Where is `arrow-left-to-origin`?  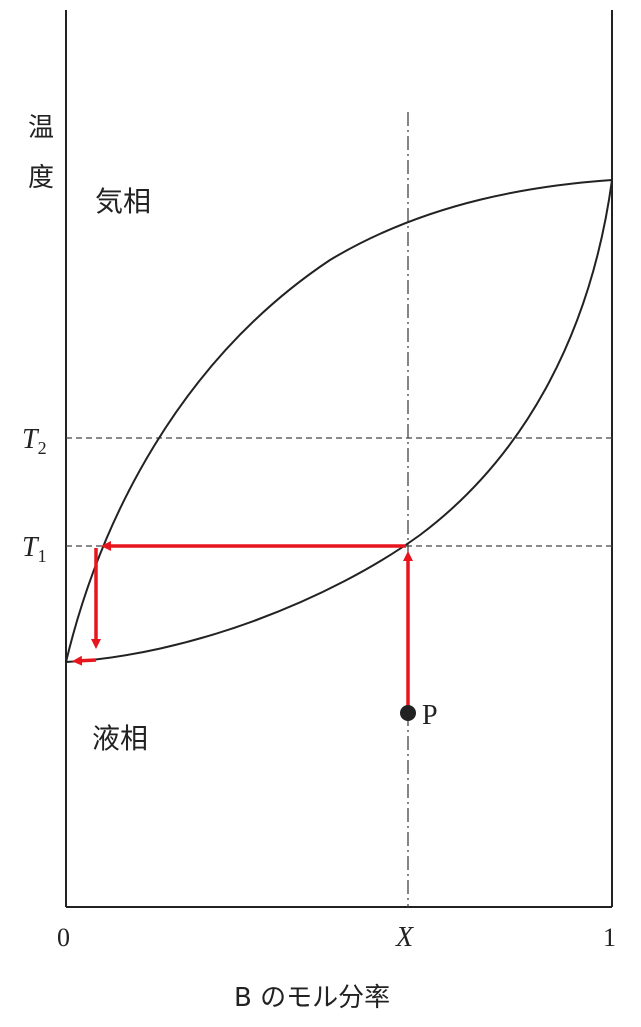
arrow-left-to-origin is located at coordinates (84, 660).